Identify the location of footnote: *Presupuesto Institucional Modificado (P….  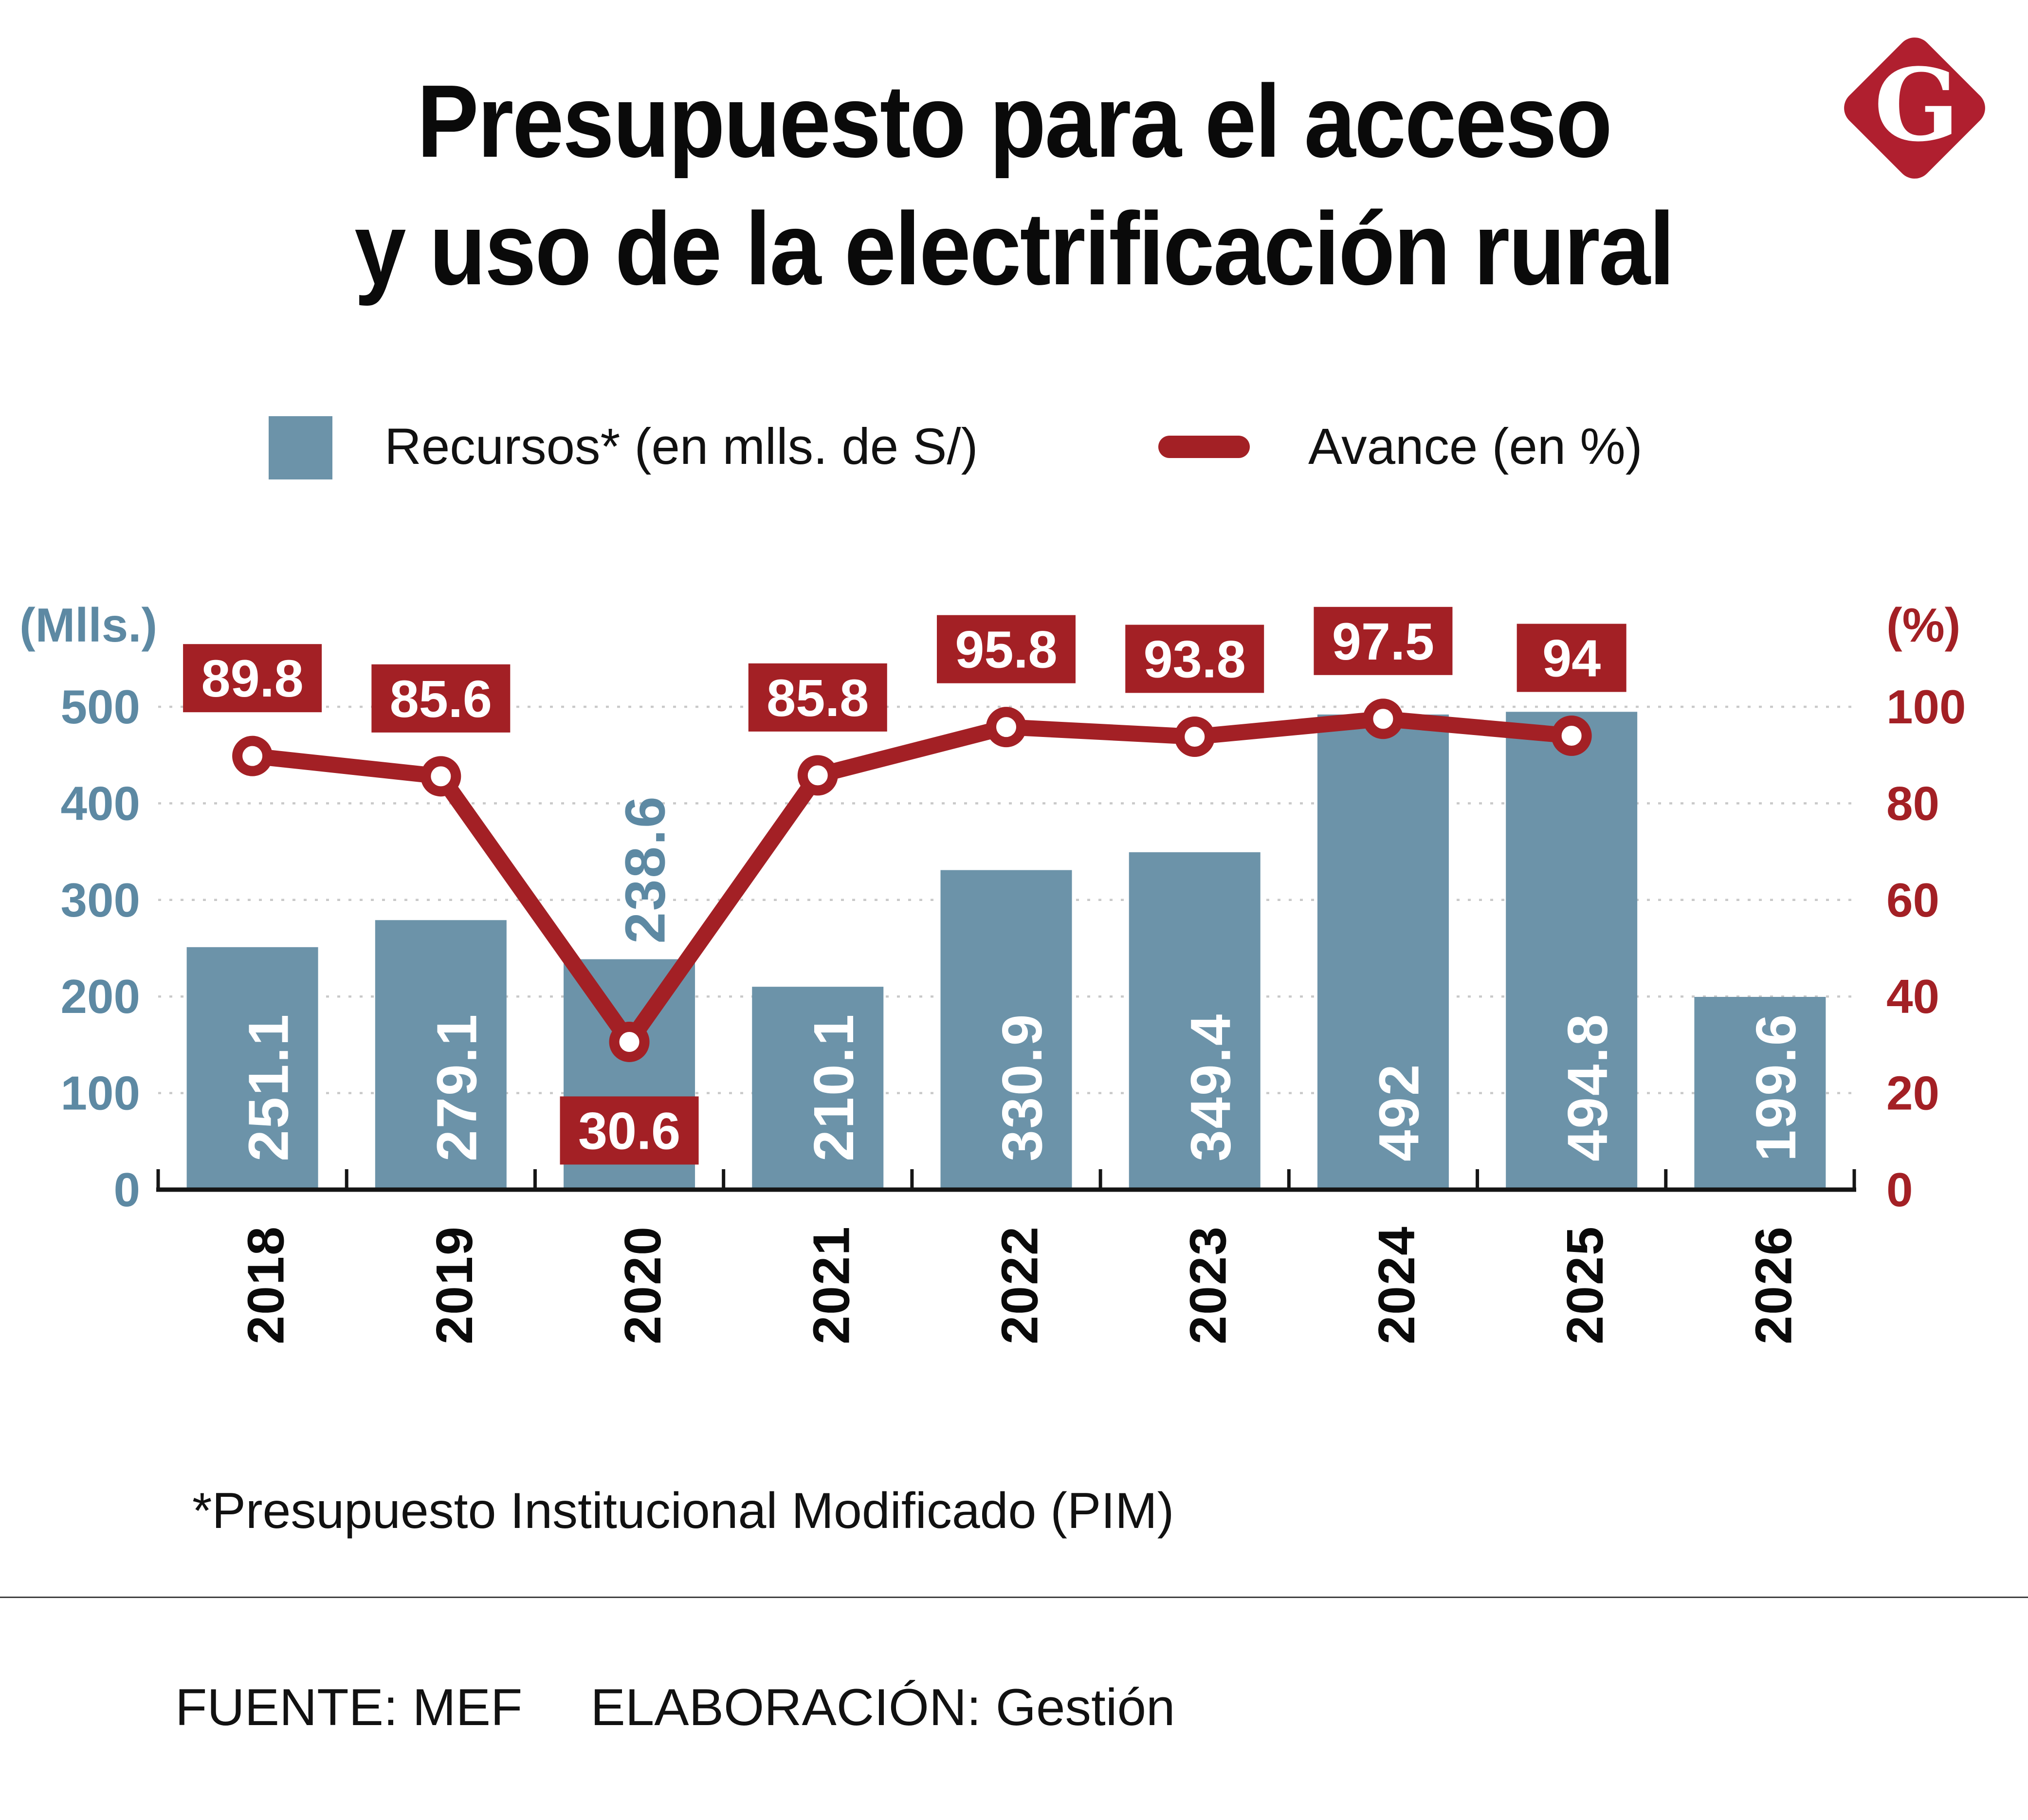
(683, 1511).